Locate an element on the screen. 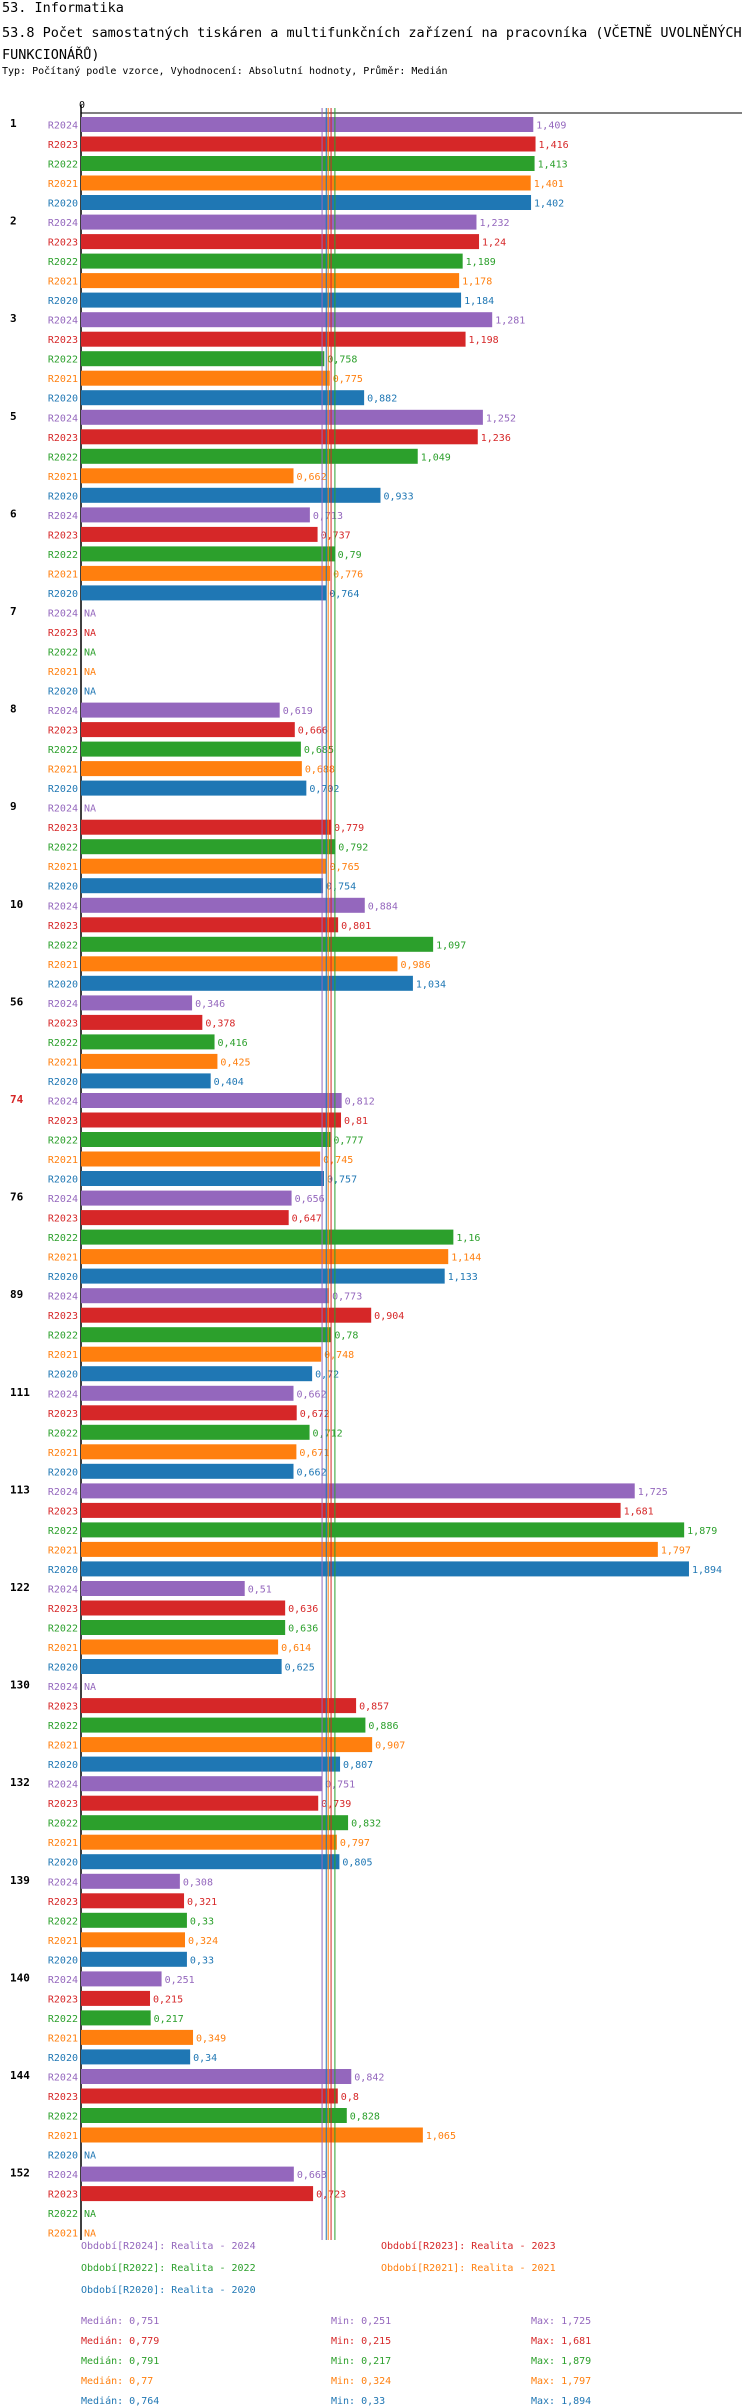 The height and width of the screenshot is (2407, 750). value-label: 0,625 is located at coordinates (300, 1668).